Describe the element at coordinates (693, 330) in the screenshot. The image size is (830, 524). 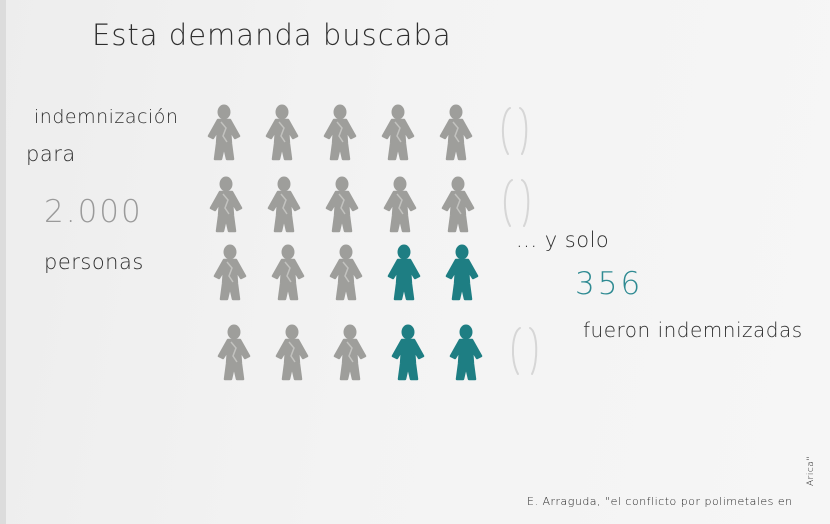
I see `label-fueron-indemnizadas: fueron indemnizadas` at that location.